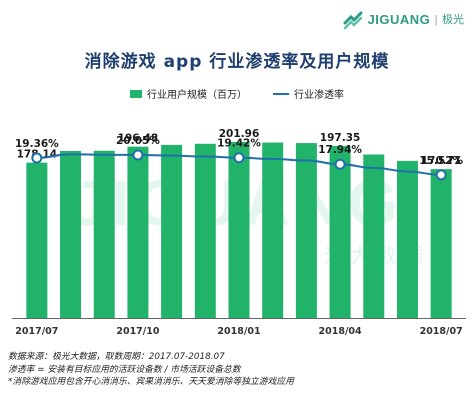 The image size is (474, 400). Describe the element at coordinates (239, 134) in the screenshot. I see `bar-label: 201.96` at that location.